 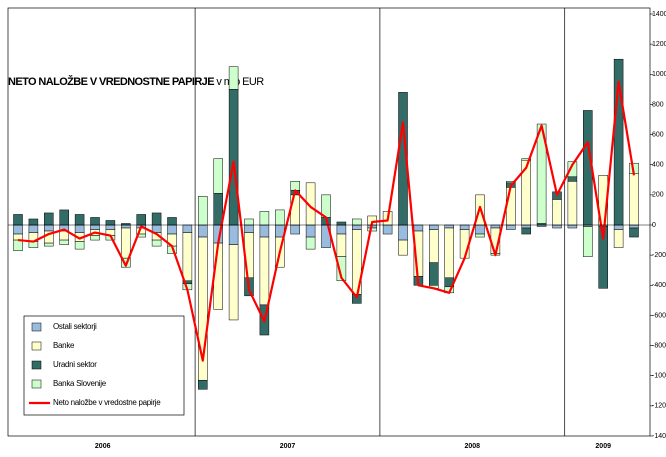 What do you see at coordinates (103, 446) in the screenshot?
I see `year-label: 2006` at bounding box center [103, 446].